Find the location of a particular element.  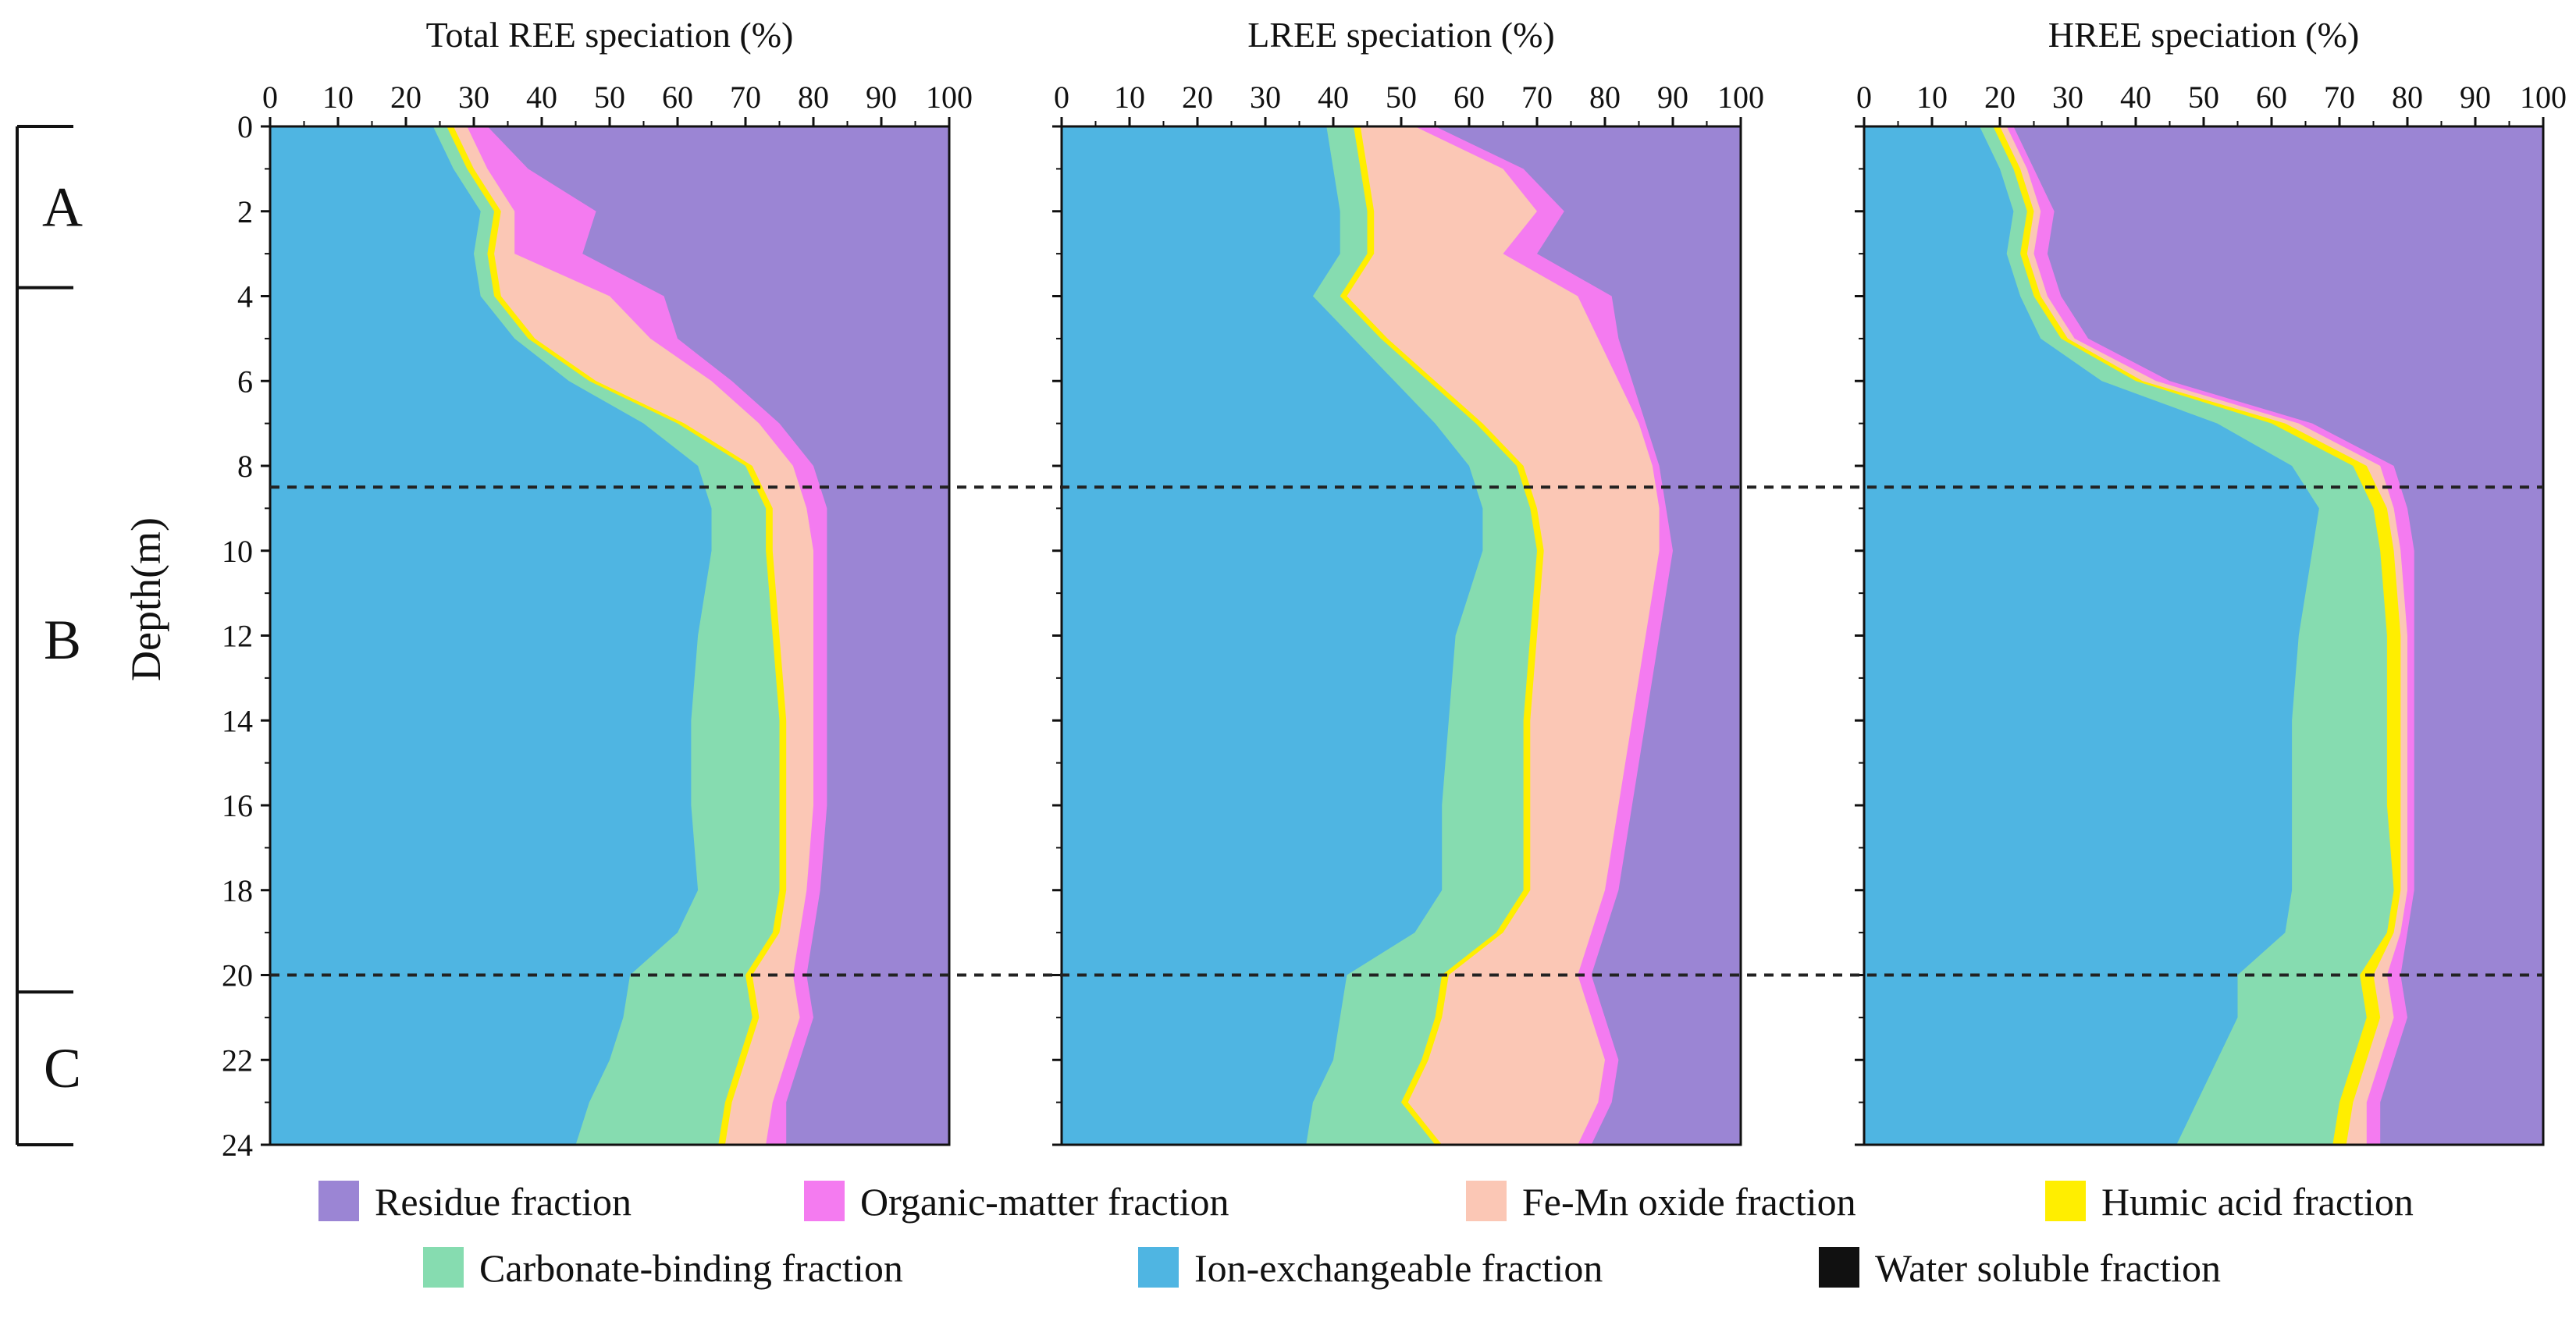

y-tick-label: 4 is located at coordinates (245, 296).